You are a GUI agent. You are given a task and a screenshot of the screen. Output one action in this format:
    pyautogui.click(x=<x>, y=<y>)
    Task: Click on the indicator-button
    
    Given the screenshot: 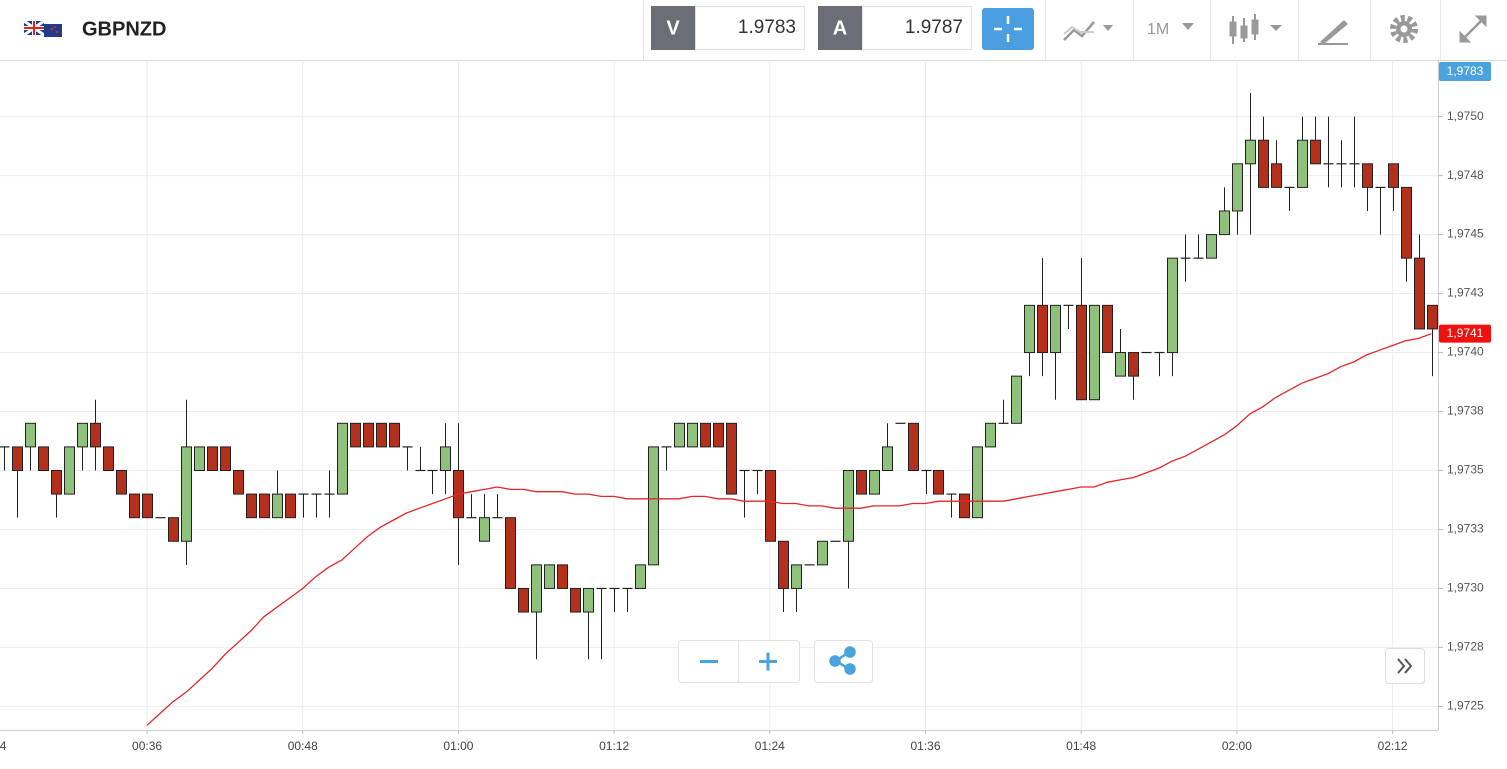 What is the action you would take?
    pyautogui.click(x=1088, y=31)
    